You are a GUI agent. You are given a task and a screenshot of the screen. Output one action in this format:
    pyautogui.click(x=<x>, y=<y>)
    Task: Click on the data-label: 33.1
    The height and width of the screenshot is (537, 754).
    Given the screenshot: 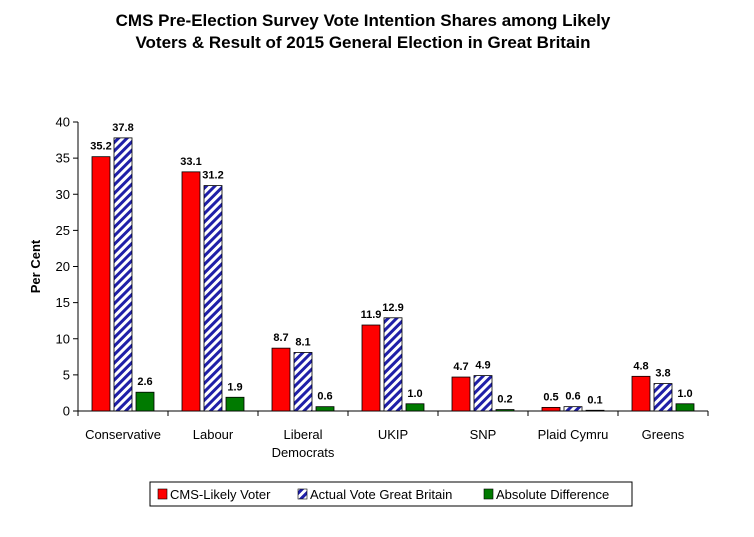 What is the action you would take?
    pyautogui.click(x=190, y=162)
    